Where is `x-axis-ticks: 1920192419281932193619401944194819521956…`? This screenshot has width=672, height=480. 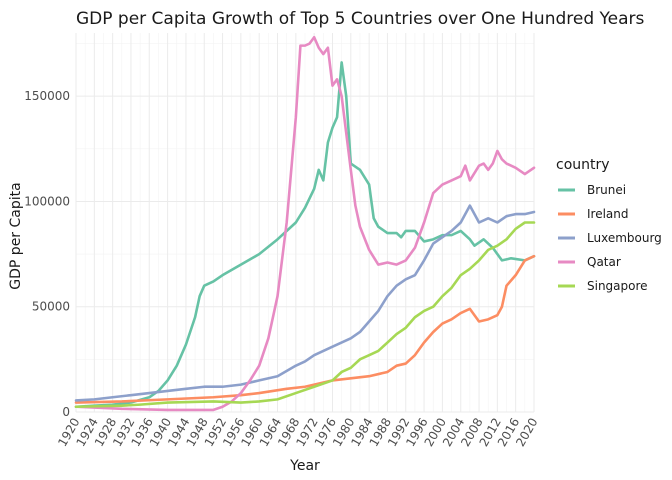 x-axis-ticks: 1920192419281932193619401944194819521956… is located at coordinates (297, 432).